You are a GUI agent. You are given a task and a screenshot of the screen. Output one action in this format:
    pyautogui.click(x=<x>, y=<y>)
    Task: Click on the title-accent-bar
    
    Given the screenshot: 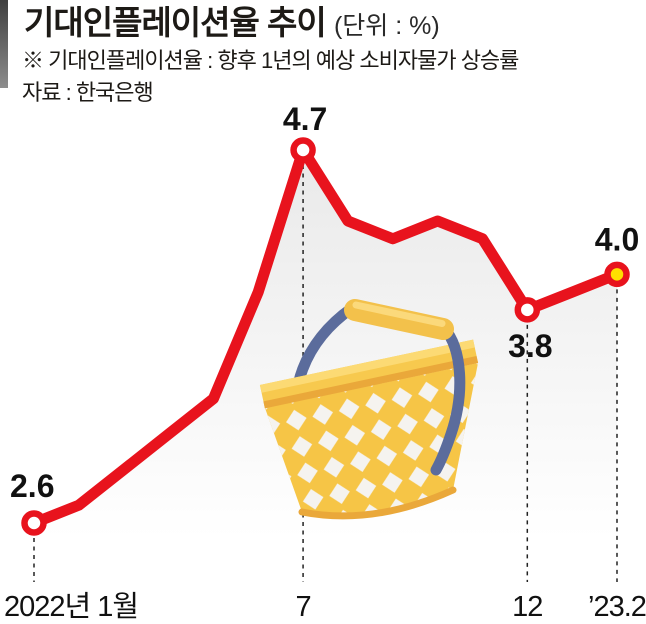 What is the action you would take?
    pyautogui.click(x=4, y=44)
    